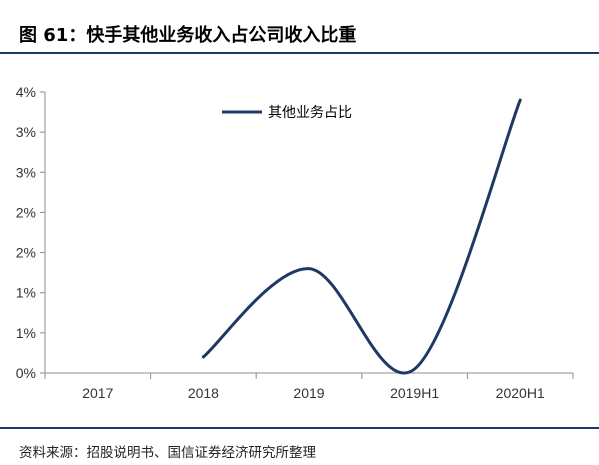 The height and width of the screenshot is (465, 599). What do you see at coordinates (414, 393) in the screenshot?
I see `x-tick-label: 2019H1` at bounding box center [414, 393].